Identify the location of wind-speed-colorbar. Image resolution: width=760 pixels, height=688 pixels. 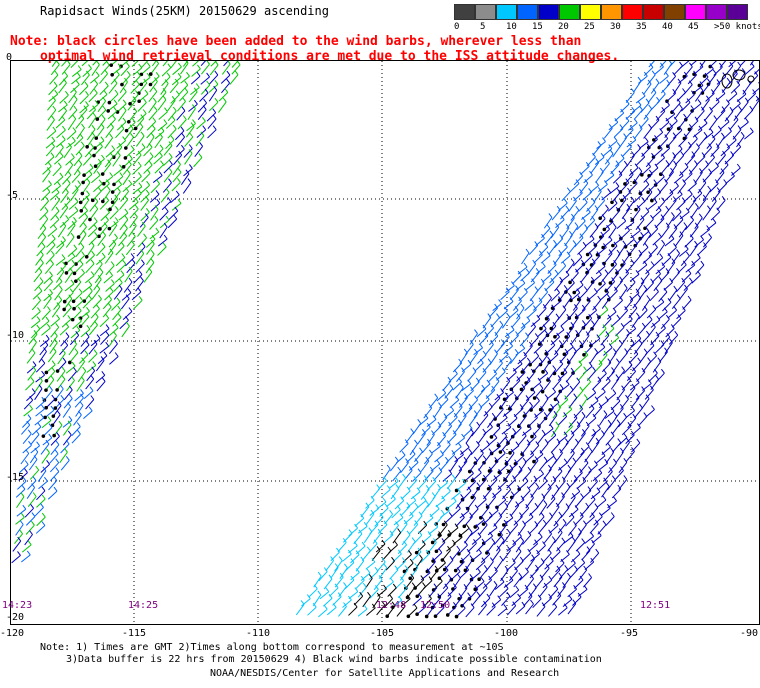
(601, 12).